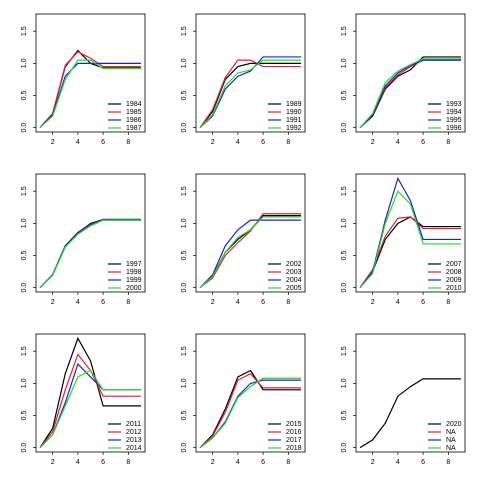  I want to click on legend-label: 1995, so click(454, 120).